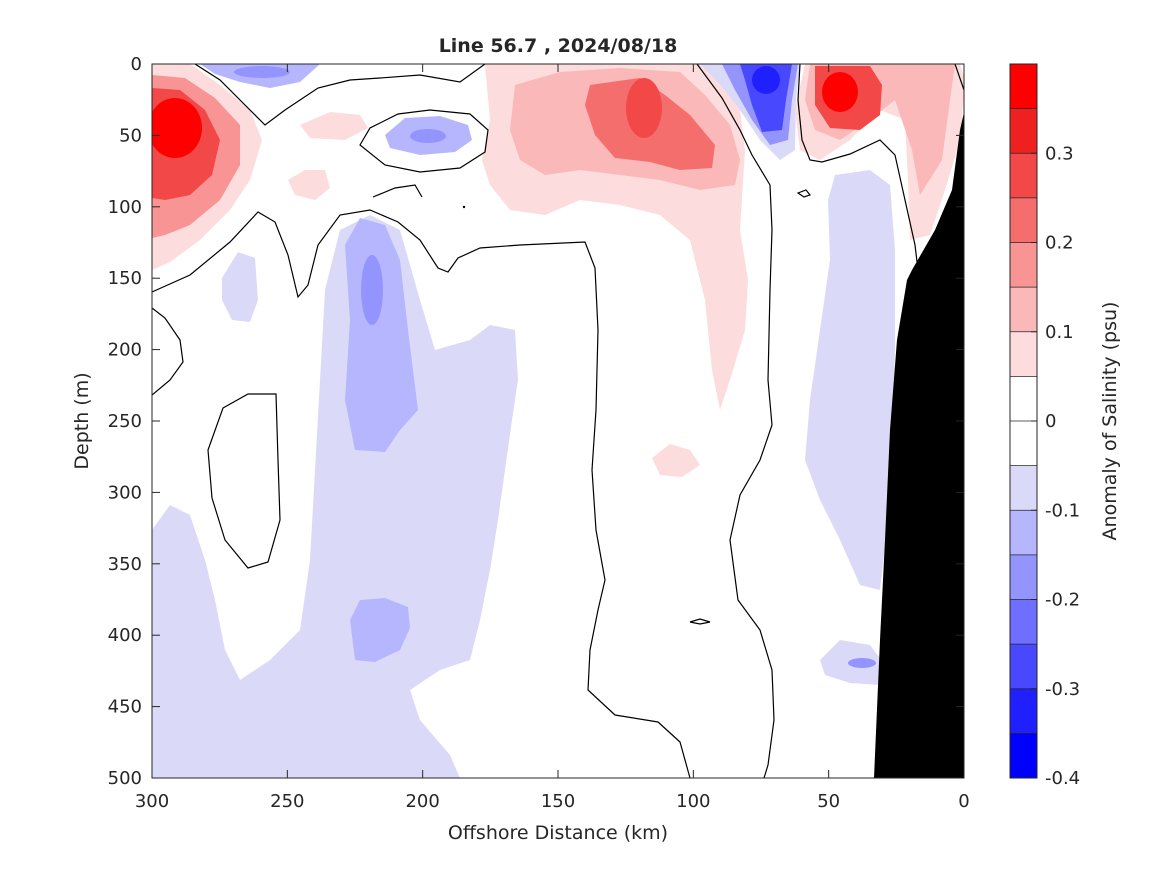 This screenshot has width=1167, height=875. I want to click on colorbar-tick-label: 0, so click(1050, 421).